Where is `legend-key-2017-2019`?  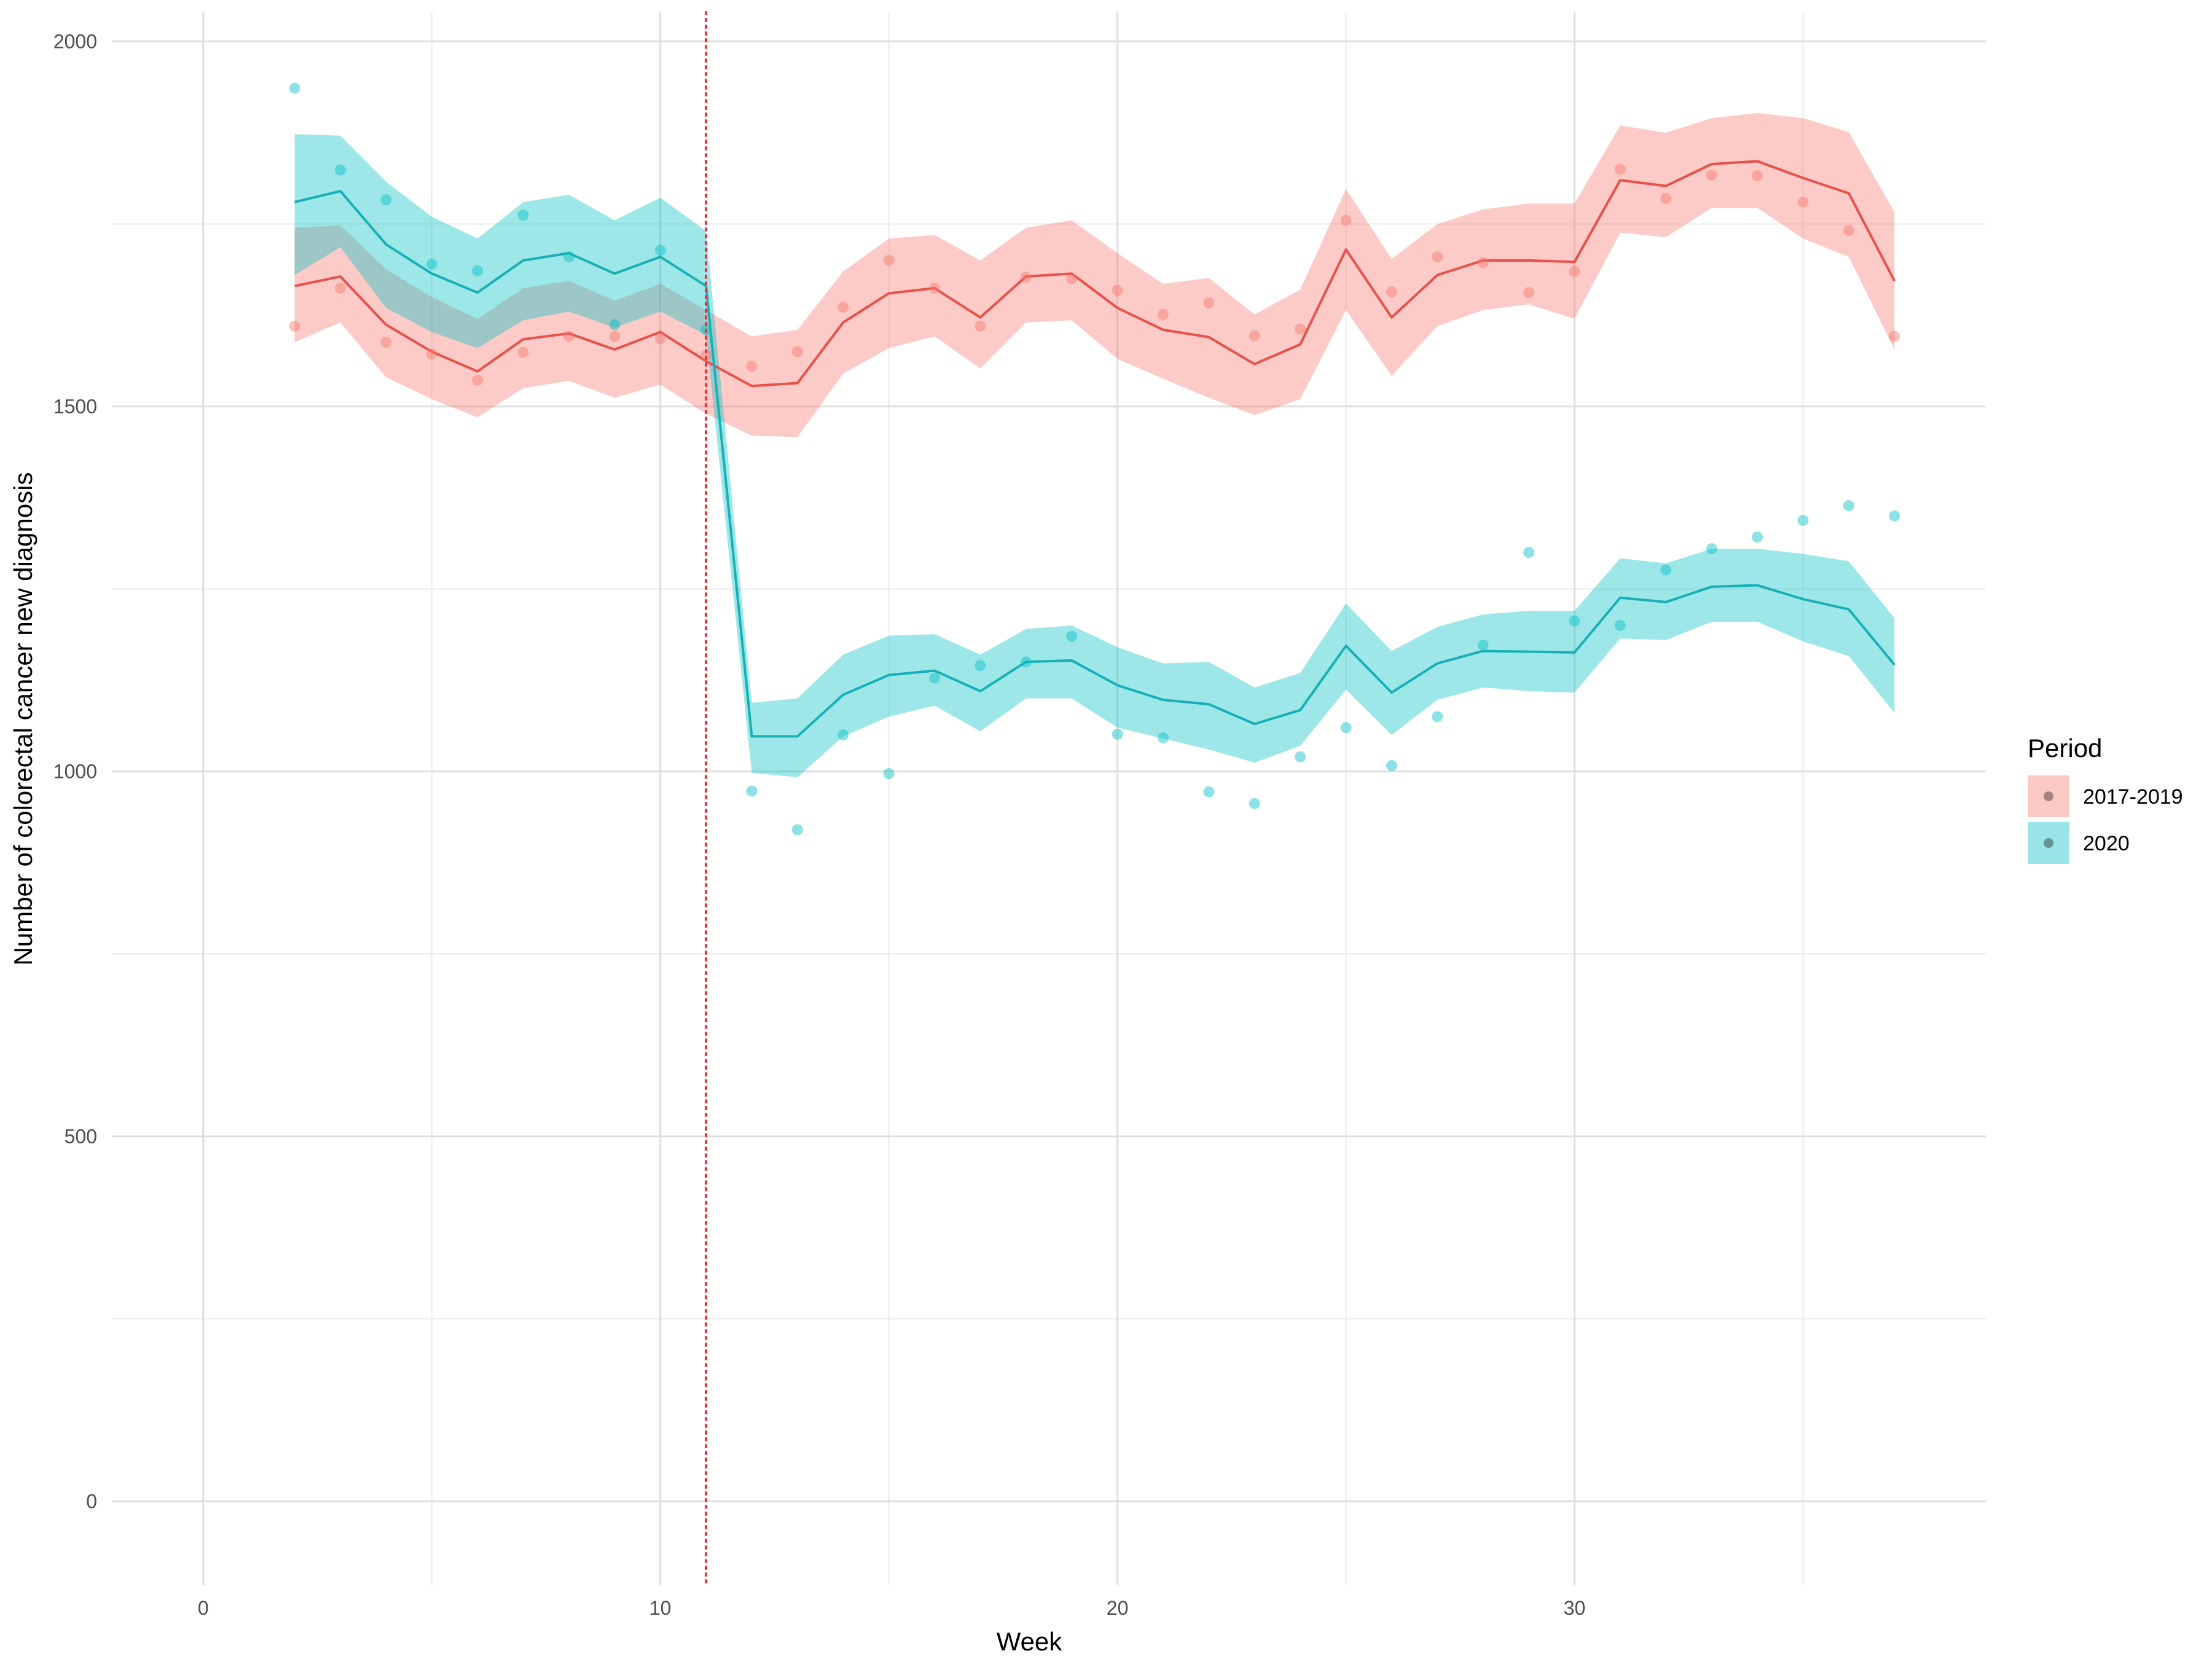 legend-key-2017-2019 is located at coordinates (2048, 796).